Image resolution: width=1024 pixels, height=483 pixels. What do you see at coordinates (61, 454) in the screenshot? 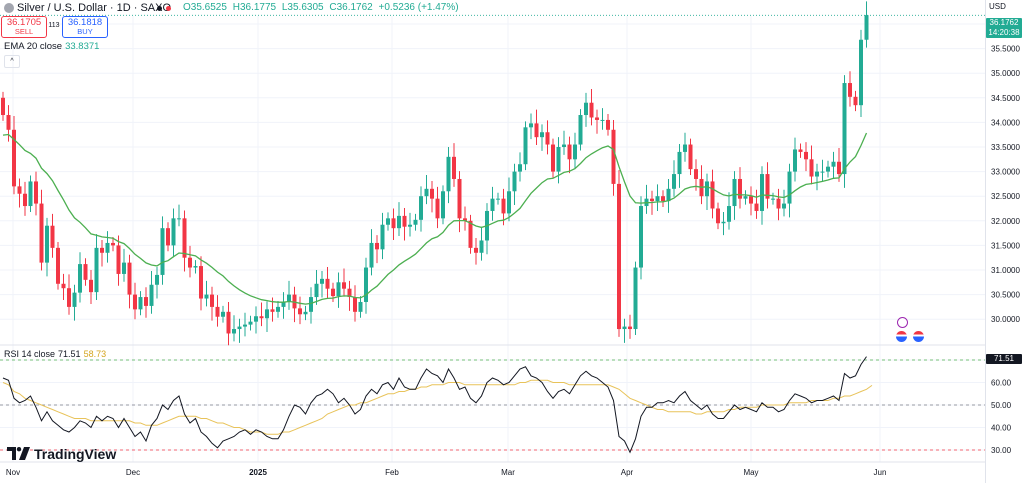
I see `tradingview-logo: TradingView` at bounding box center [61, 454].